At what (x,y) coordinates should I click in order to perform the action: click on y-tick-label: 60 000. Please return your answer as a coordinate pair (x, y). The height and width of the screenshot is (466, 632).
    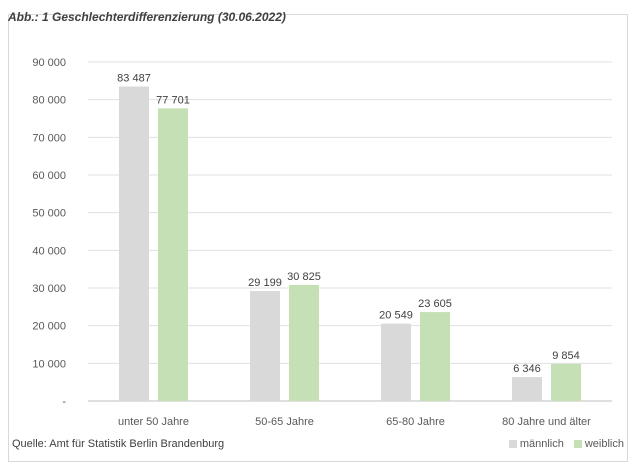
    Looking at the image, I should click on (49, 176).